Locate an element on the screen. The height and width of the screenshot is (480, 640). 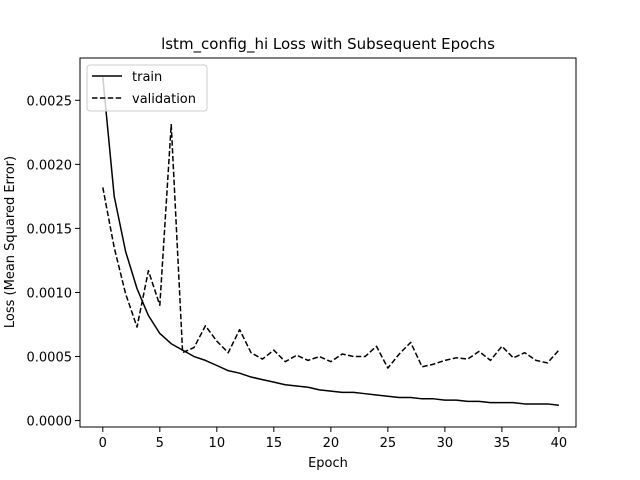
y-tick-label: 0.0015 is located at coordinates (50, 229).